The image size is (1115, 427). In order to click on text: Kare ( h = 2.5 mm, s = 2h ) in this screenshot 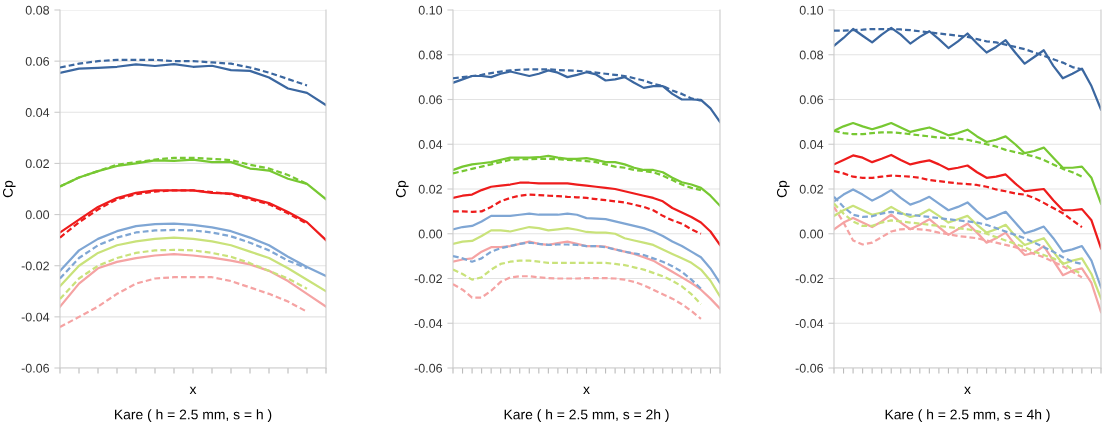, I will do `click(586, 416)`.